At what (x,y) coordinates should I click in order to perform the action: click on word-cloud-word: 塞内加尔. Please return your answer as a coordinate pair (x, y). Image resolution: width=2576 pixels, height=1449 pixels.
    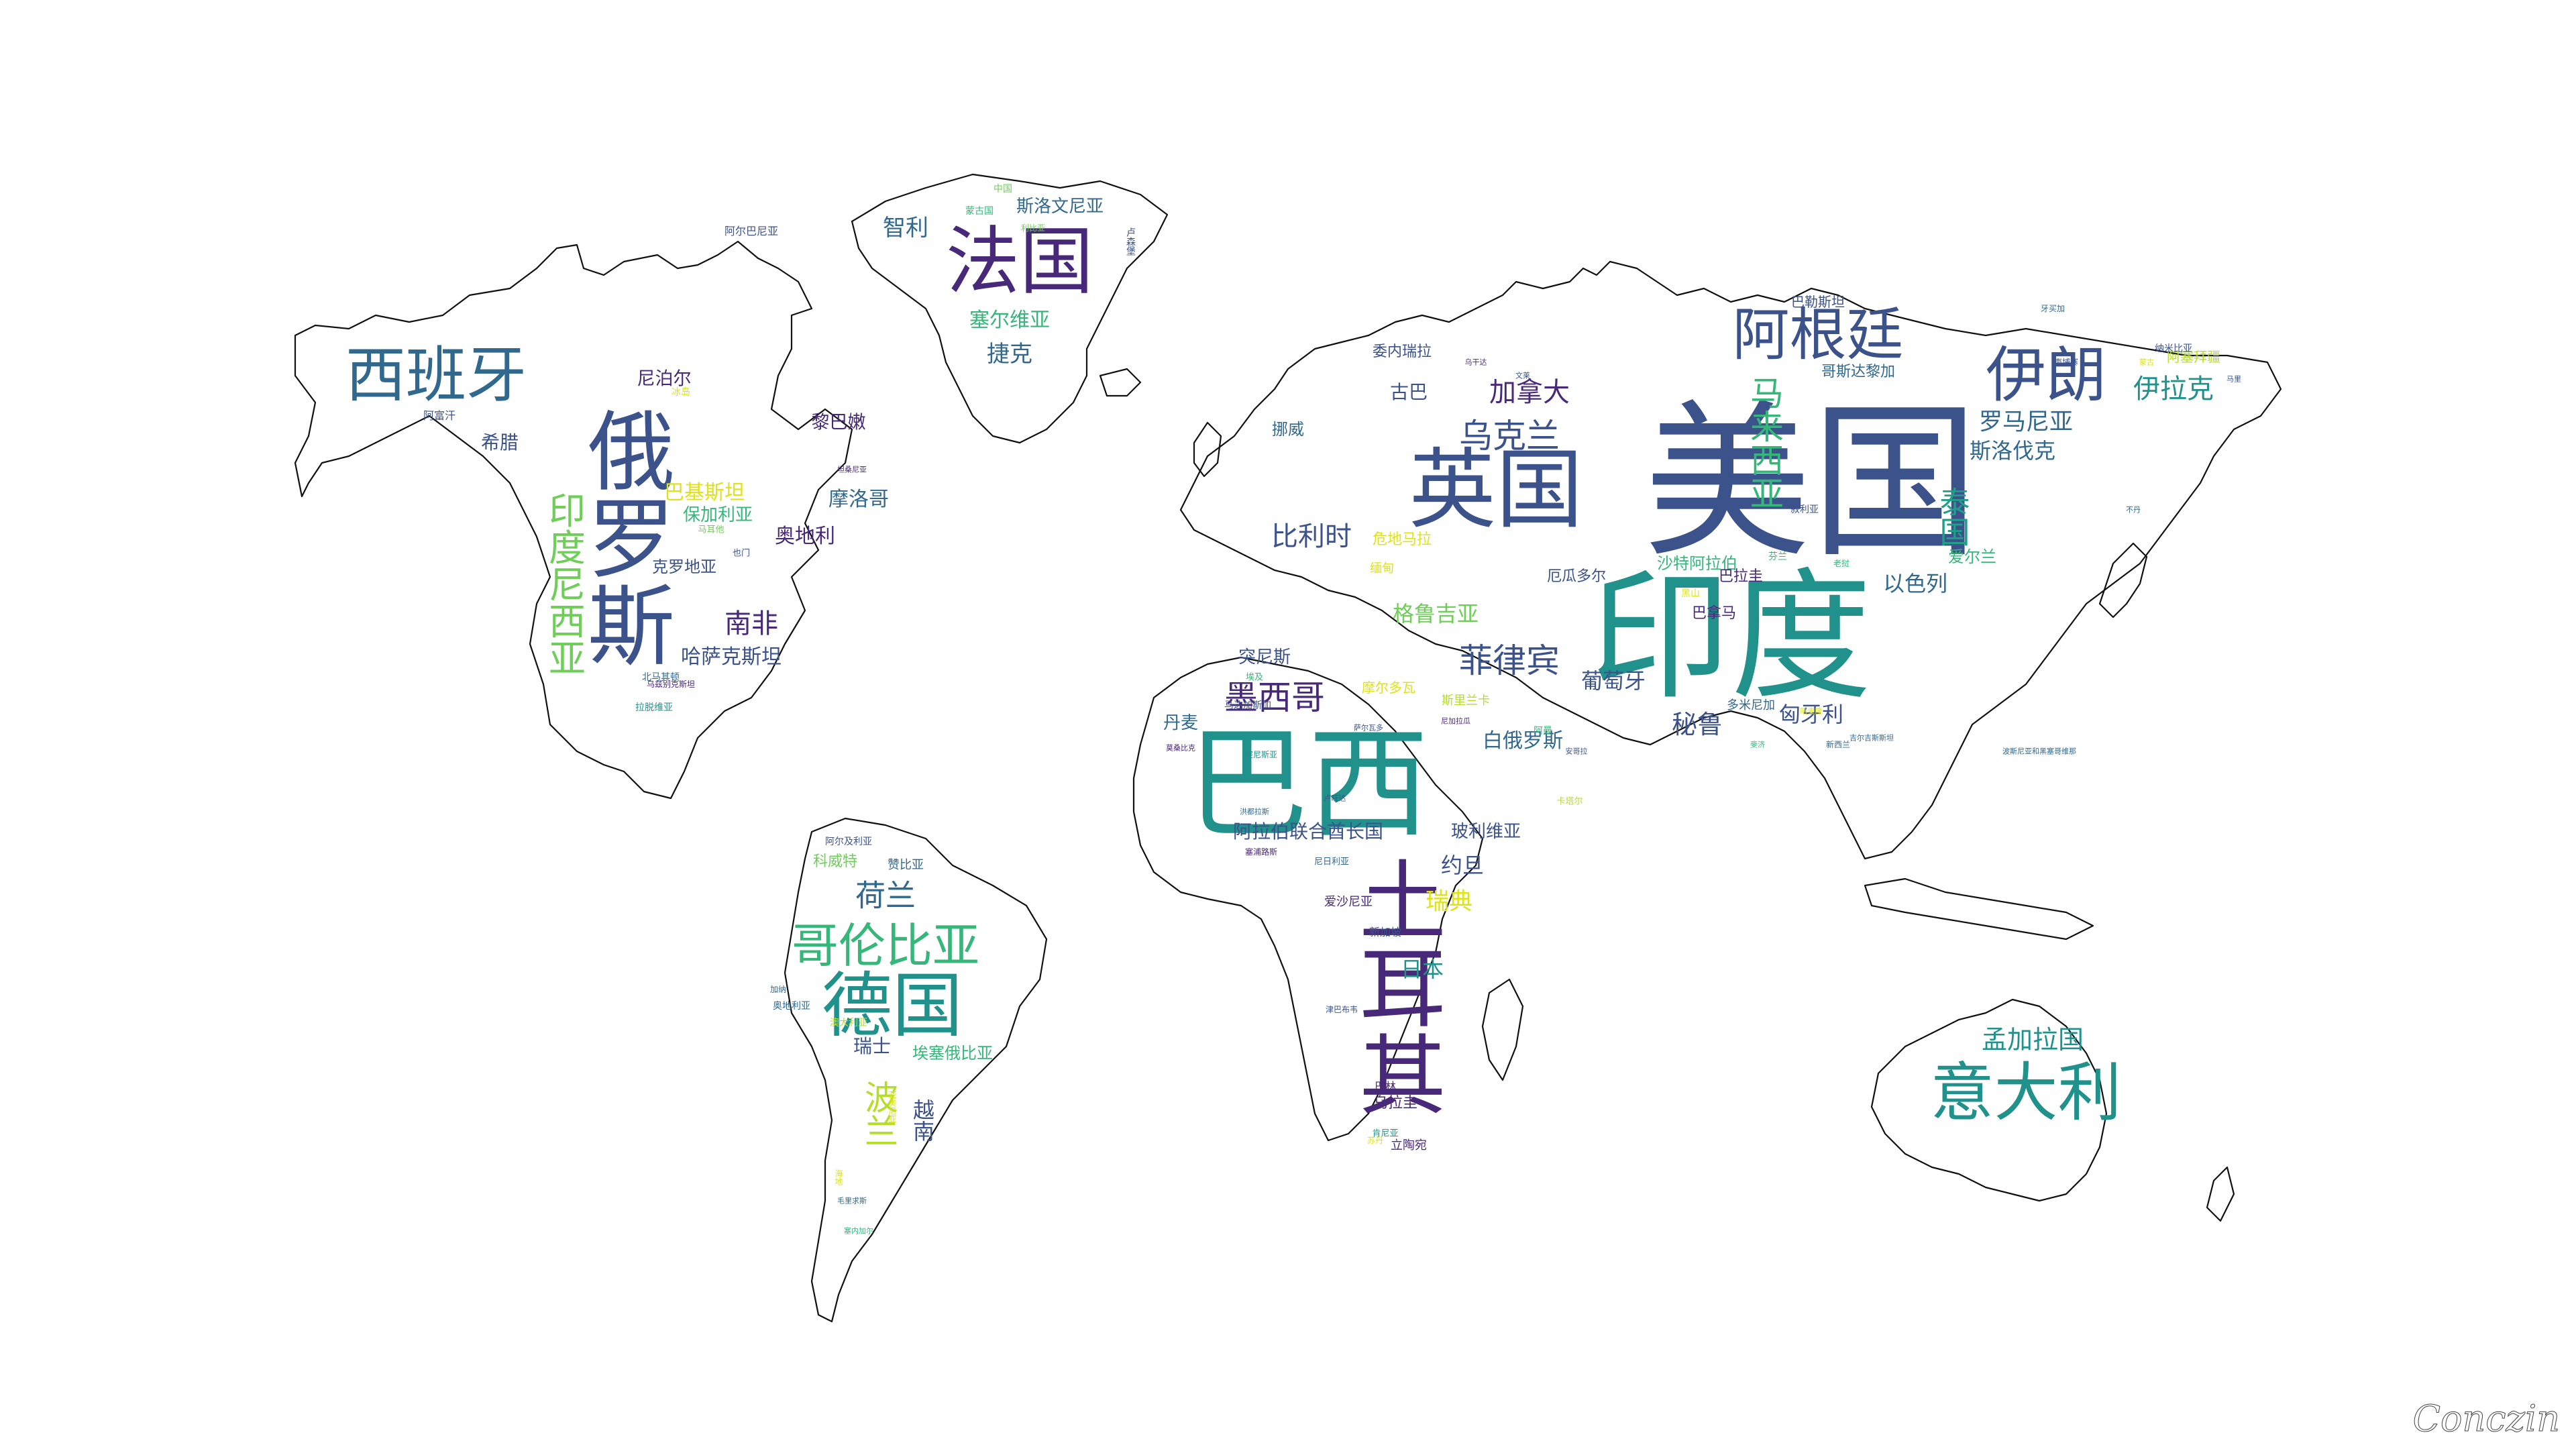
    Looking at the image, I should click on (858, 1231).